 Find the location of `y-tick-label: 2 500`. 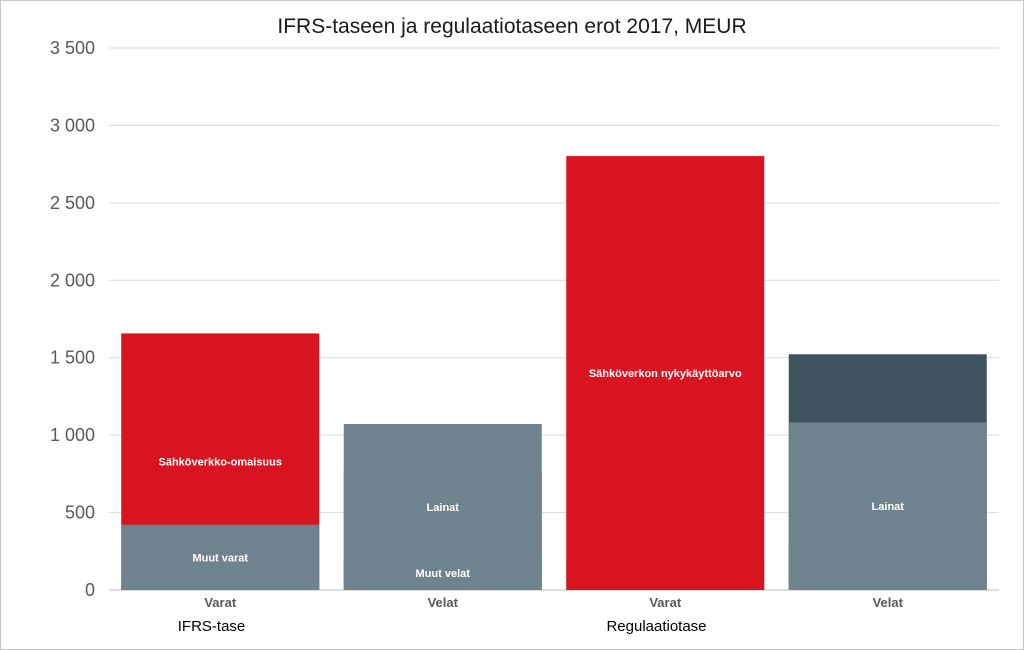

y-tick-label: 2 500 is located at coordinates (72, 203).